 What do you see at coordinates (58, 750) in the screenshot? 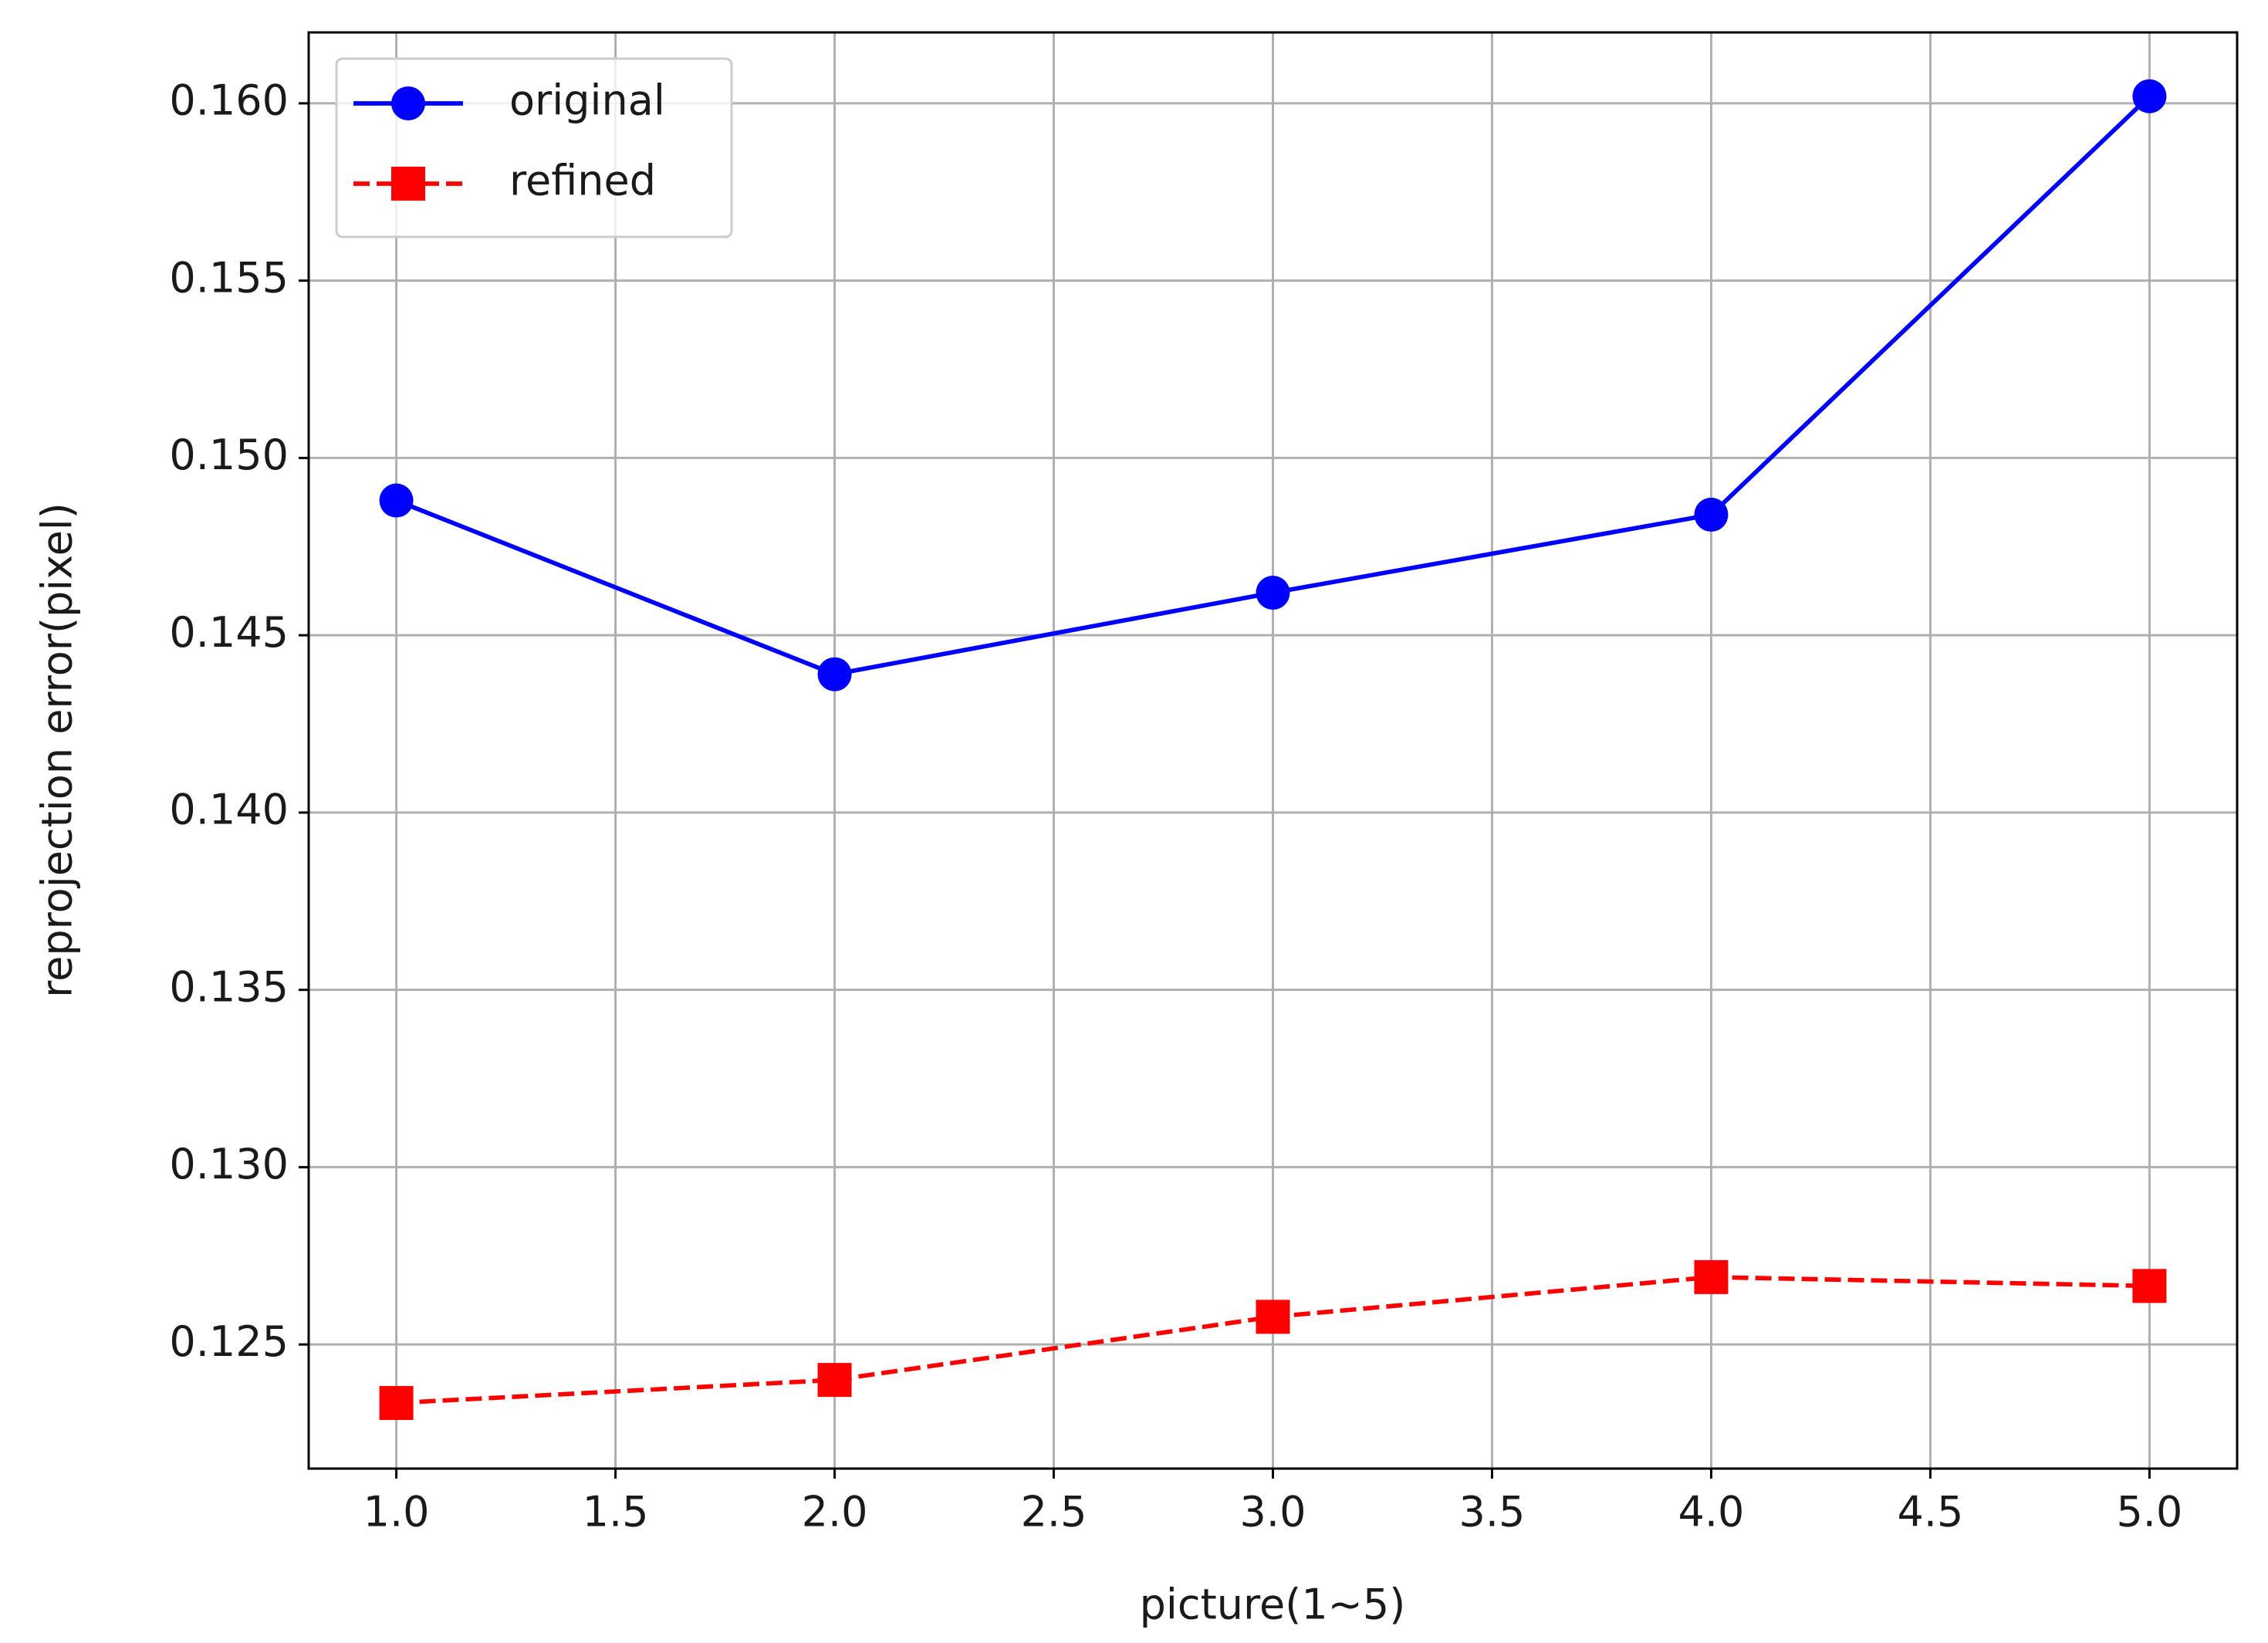
I see `y-axis-label: reprojection error(pixel)` at bounding box center [58, 750].